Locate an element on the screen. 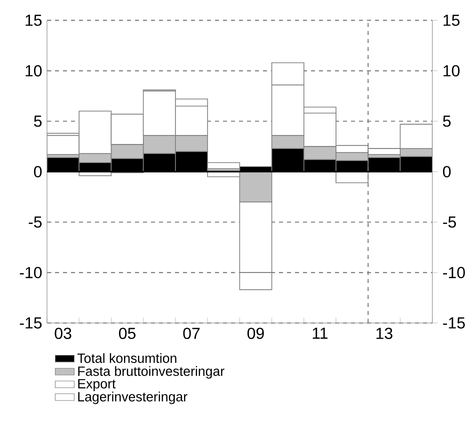 The height and width of the screenshot is (426, 471). x-tick-label: 05 is located at coordinates (127, 334).